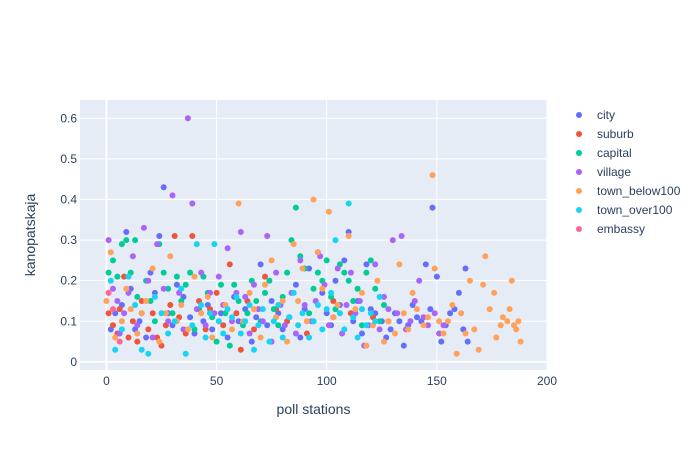 This screenshot has width=700, height=450. I want to click on legend-item-town_over100: town_over100, so click(624, 210).